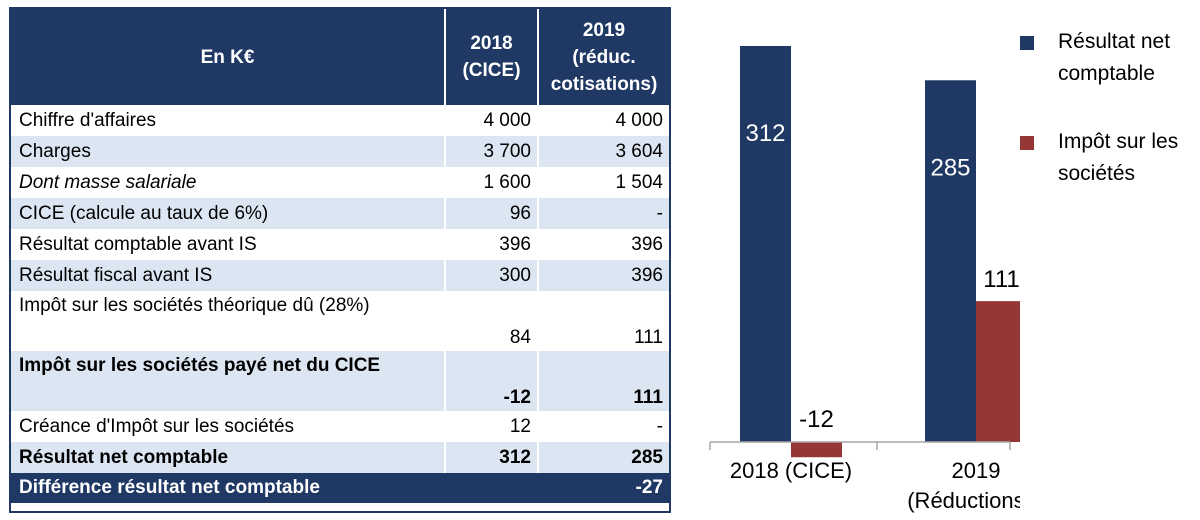  Describe the element at coordinates (490, 426) in the screenshot. I see `row-value-2018: 12` at that location.